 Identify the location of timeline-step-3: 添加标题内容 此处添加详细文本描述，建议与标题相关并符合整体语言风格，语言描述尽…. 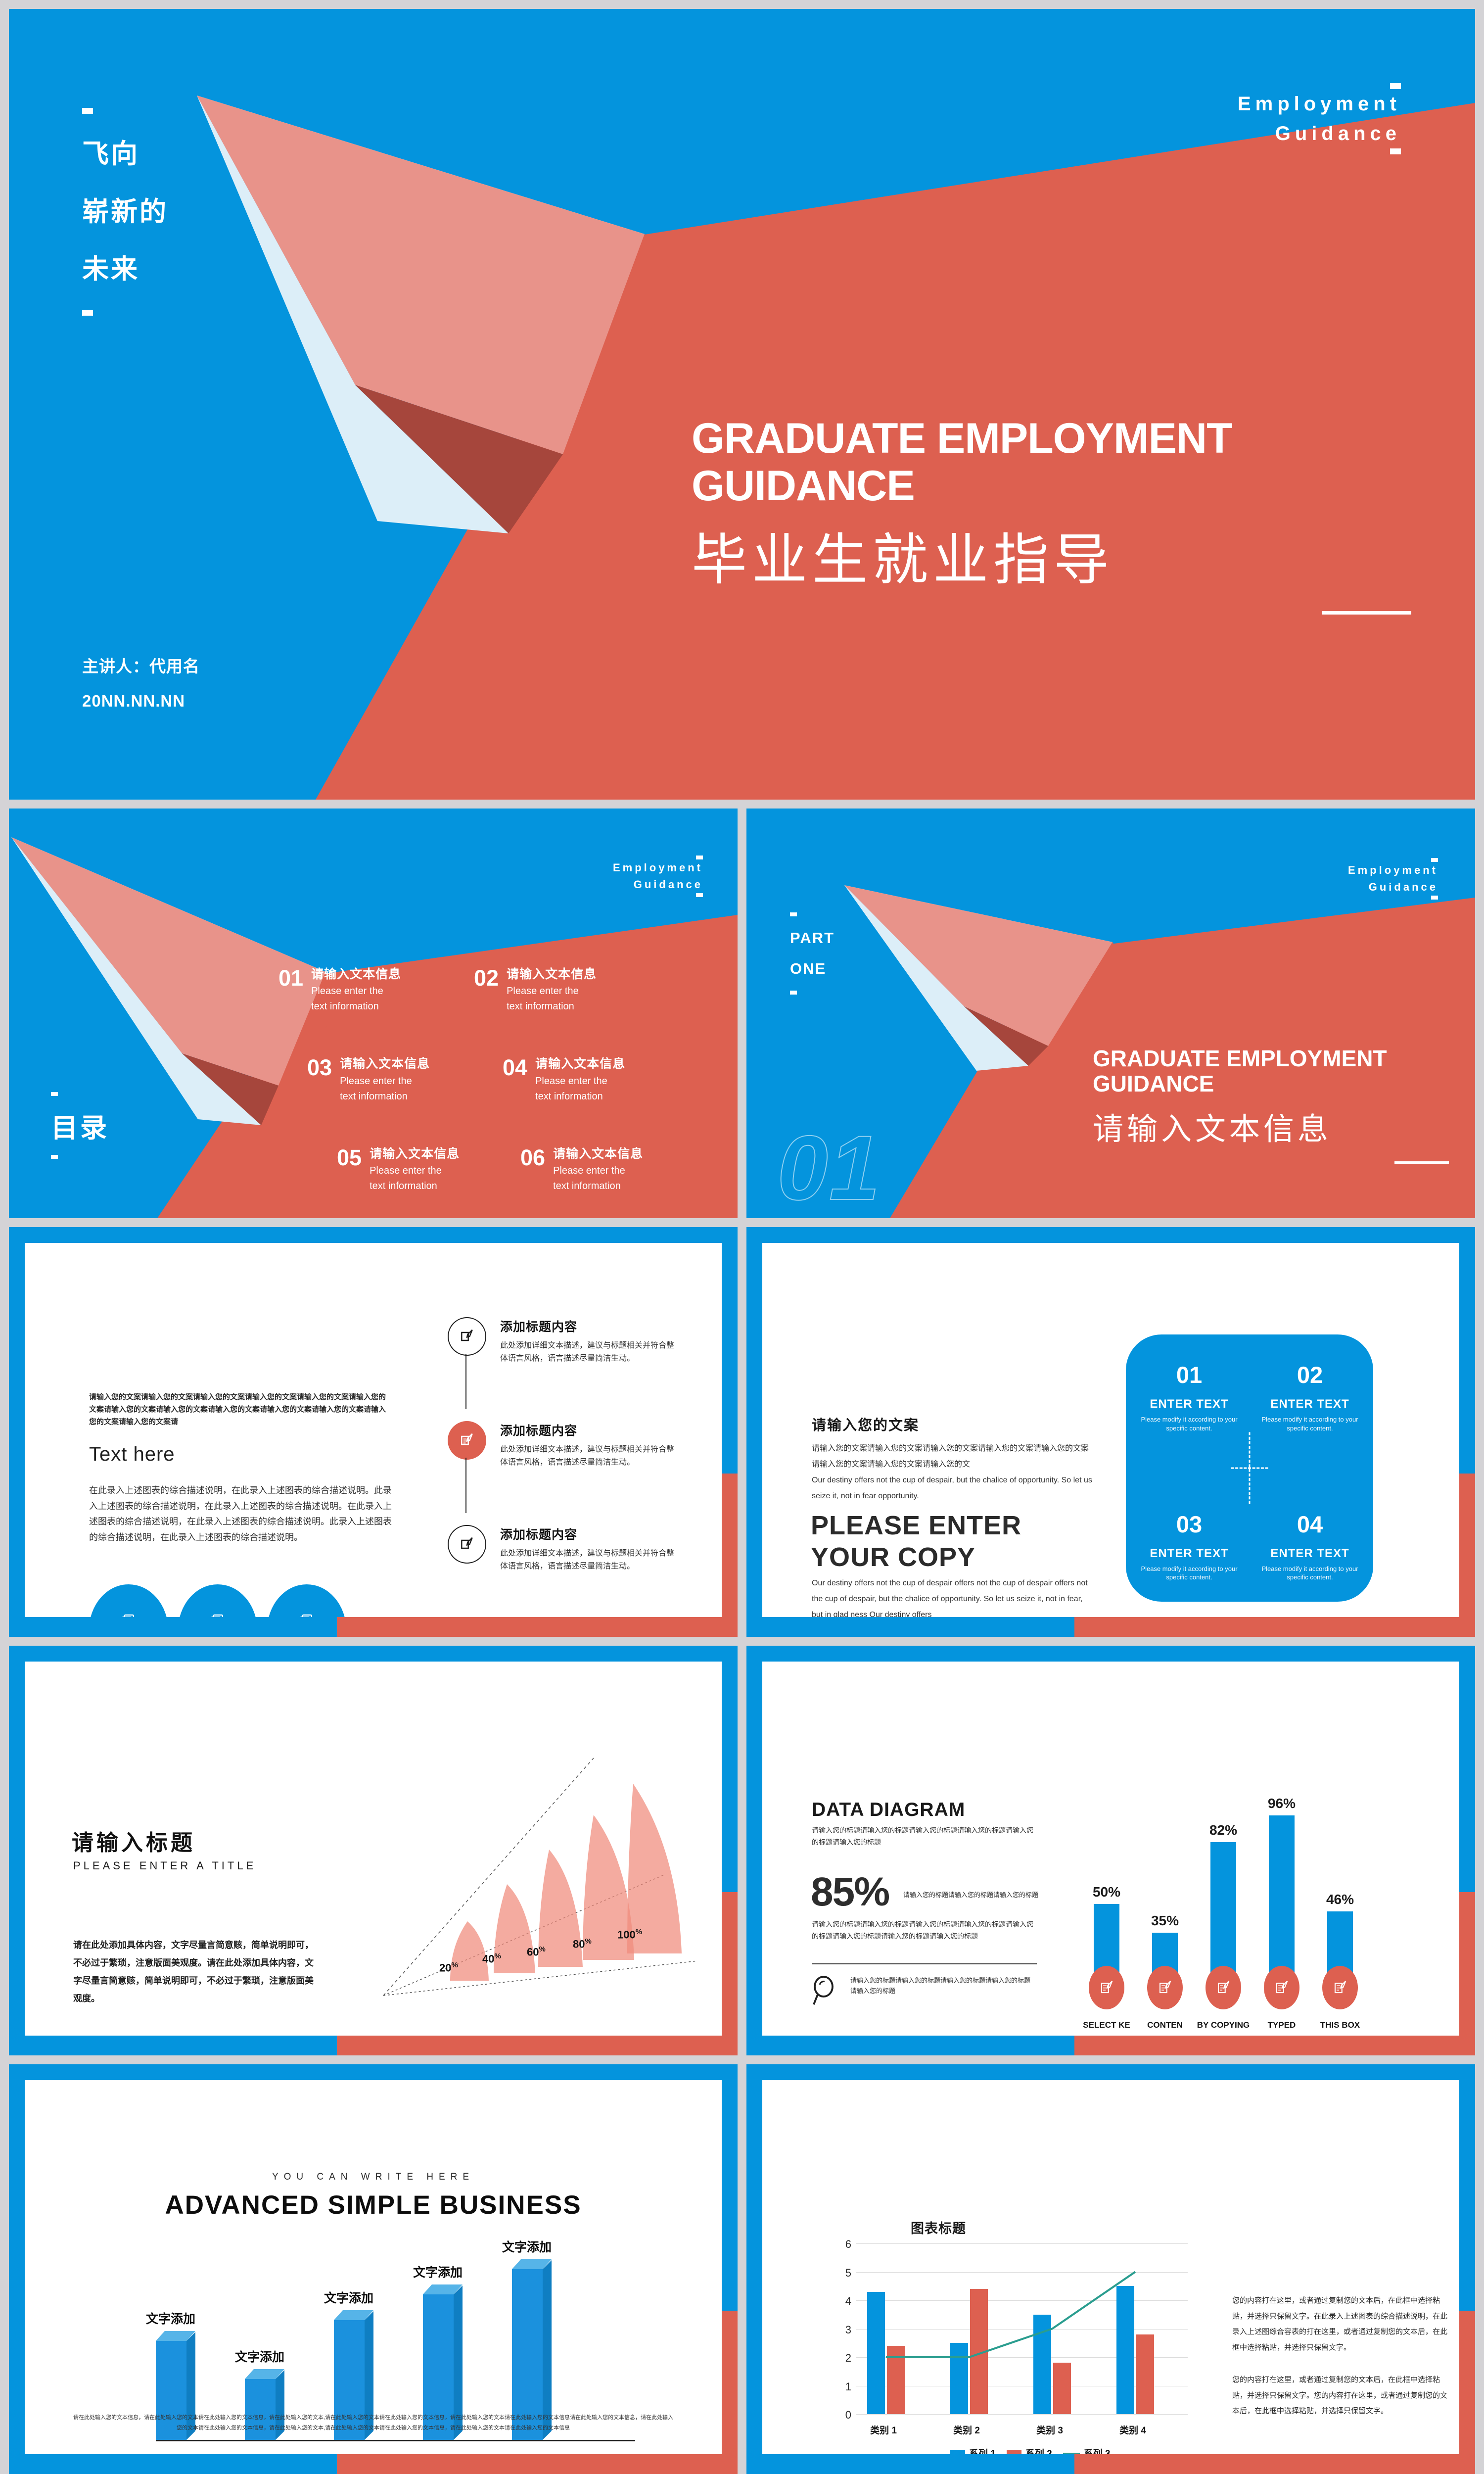
(576, 1549).